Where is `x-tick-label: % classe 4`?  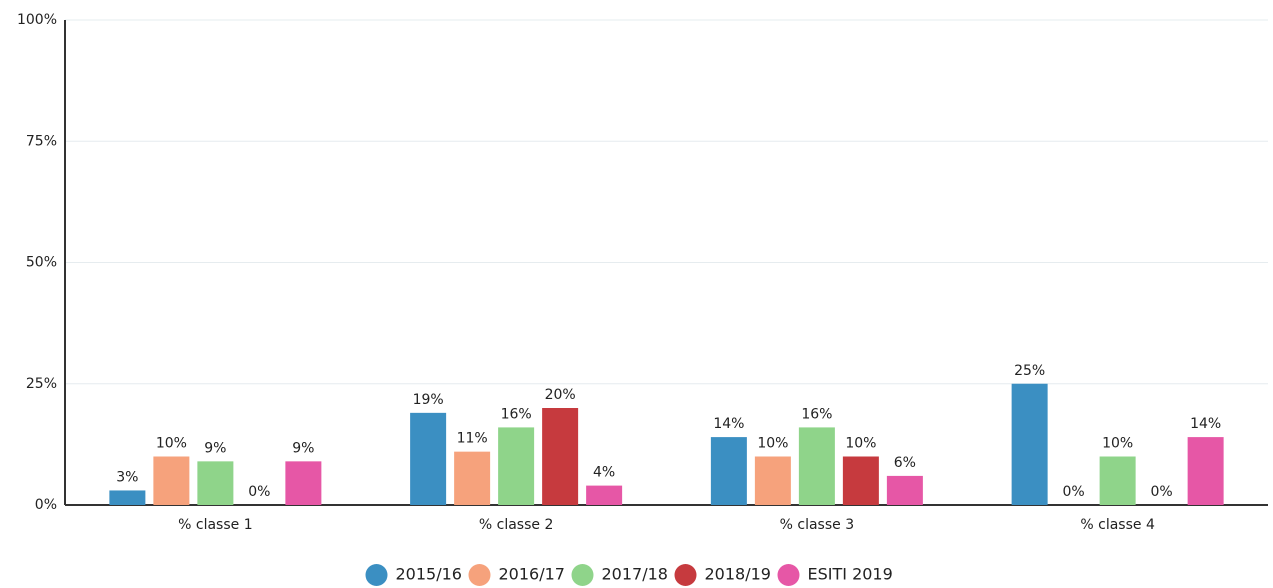
x-tick-label: % classe 4 is located at coordinates (1117, 525).